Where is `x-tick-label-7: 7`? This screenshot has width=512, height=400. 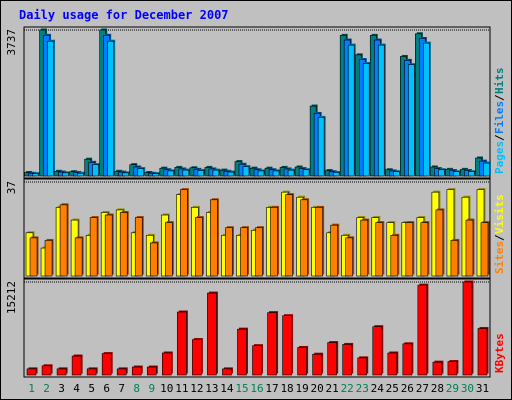 x-tick-label-7: 7 is located at coordinates (121, 388).